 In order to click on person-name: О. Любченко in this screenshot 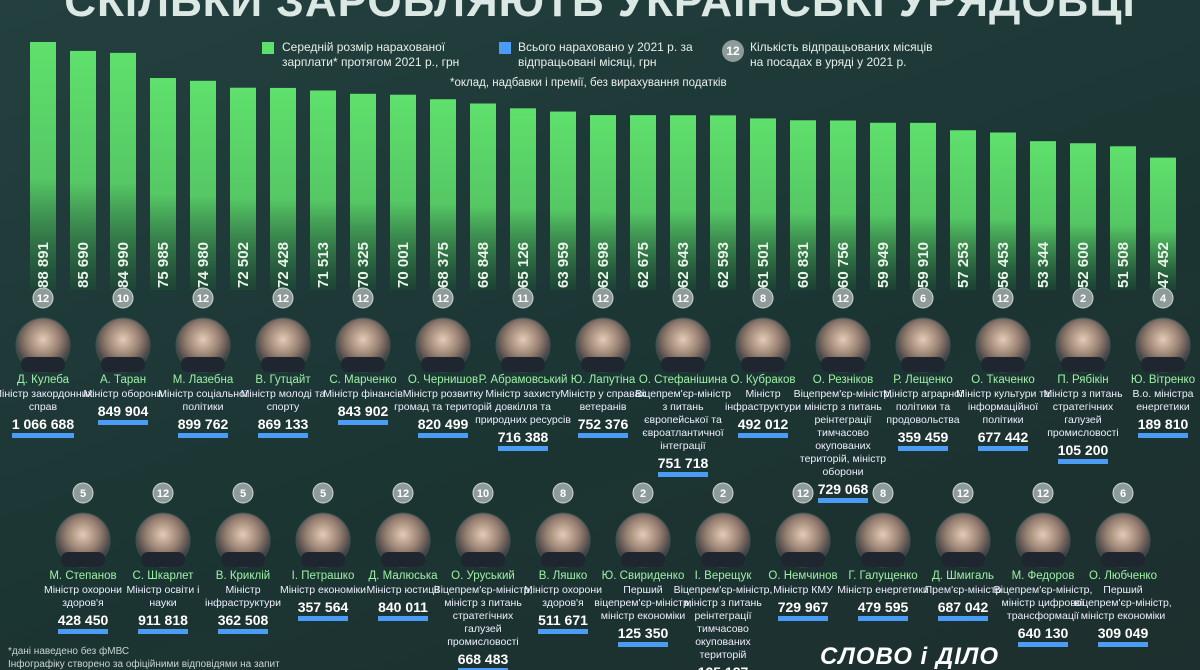, I will do `click(1122, 576)`.